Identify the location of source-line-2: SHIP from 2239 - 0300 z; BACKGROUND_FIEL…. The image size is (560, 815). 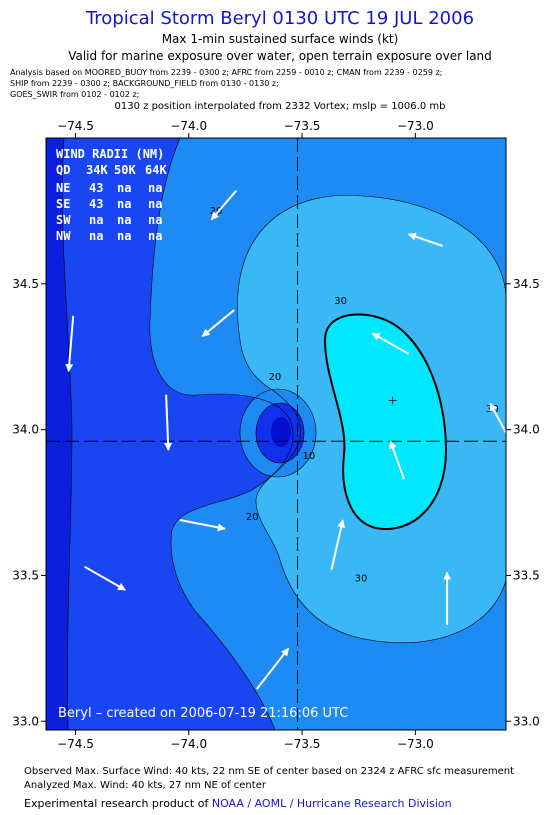
(144, 83).